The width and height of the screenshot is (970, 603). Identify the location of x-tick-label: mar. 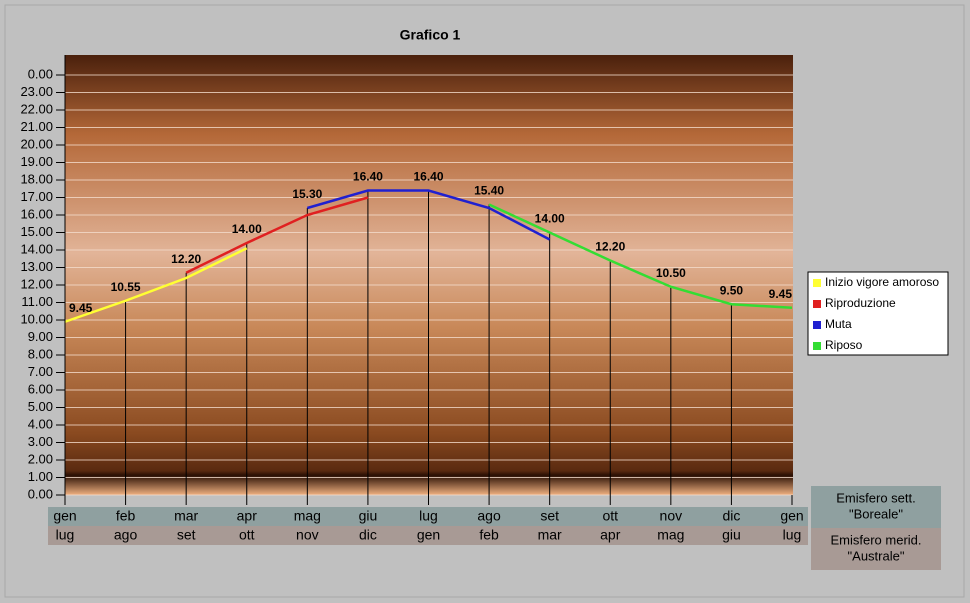
(186, 516).